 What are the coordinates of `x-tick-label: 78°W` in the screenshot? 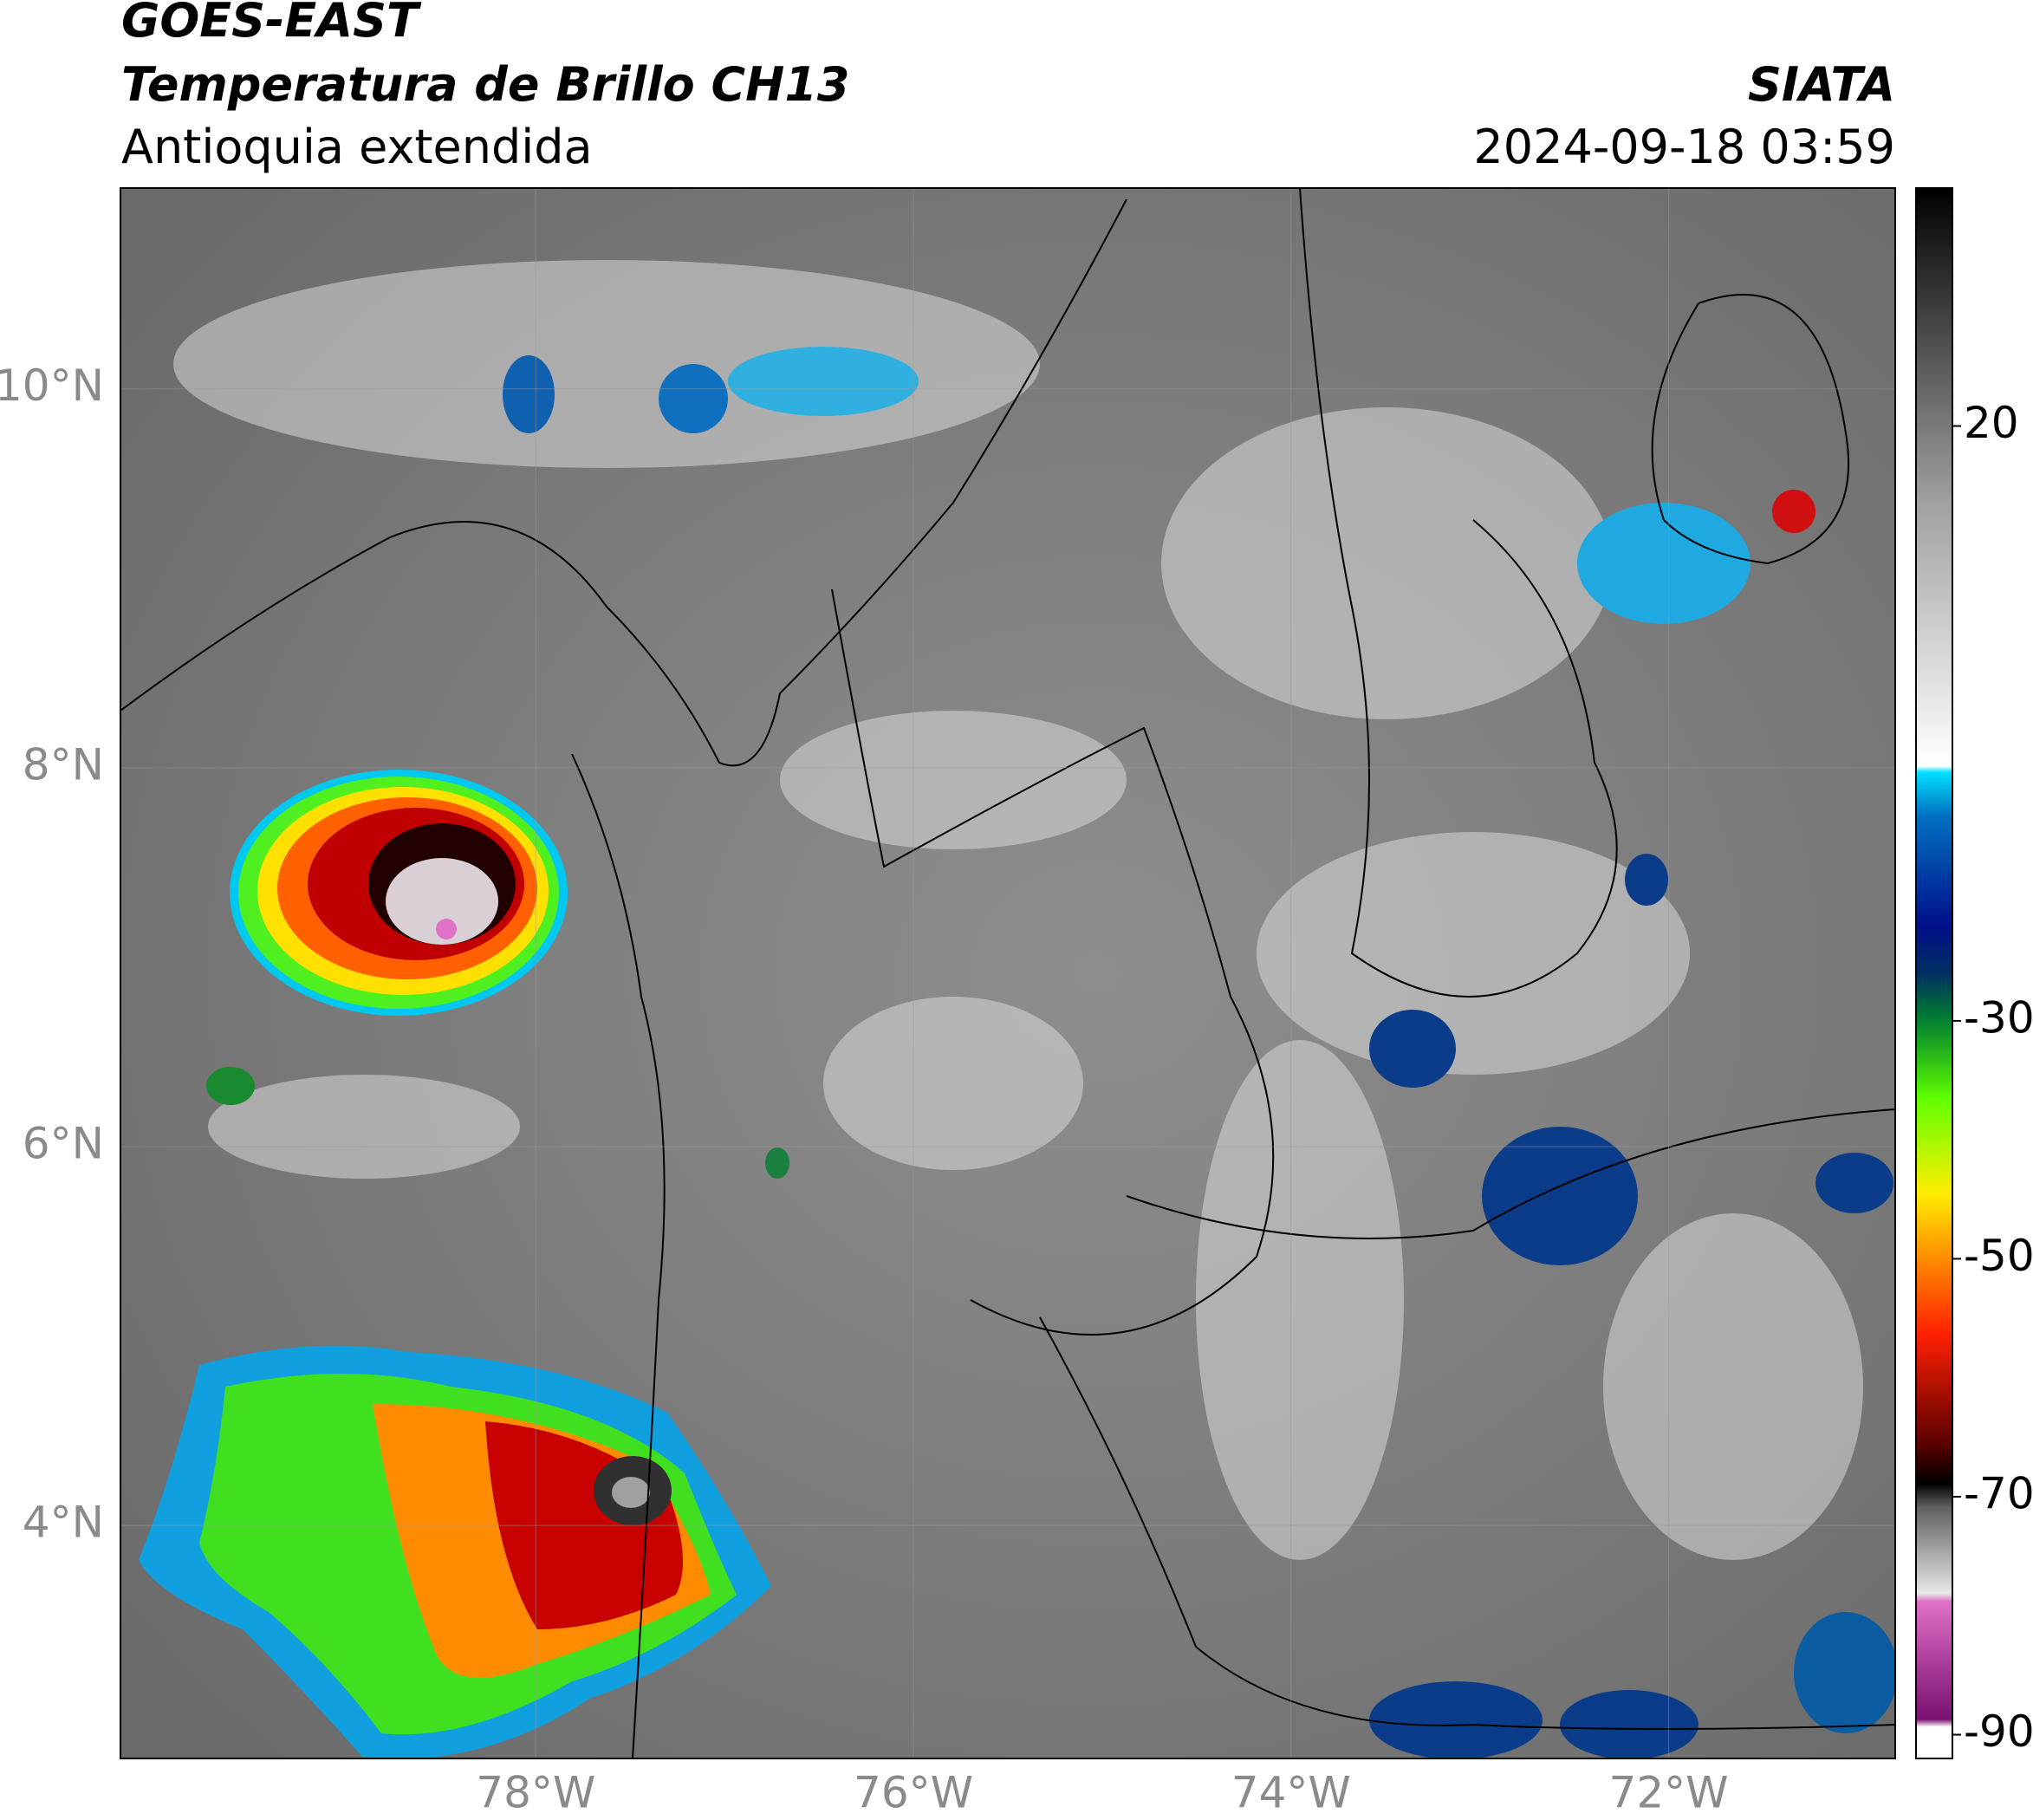 It's located at (535, 1793).